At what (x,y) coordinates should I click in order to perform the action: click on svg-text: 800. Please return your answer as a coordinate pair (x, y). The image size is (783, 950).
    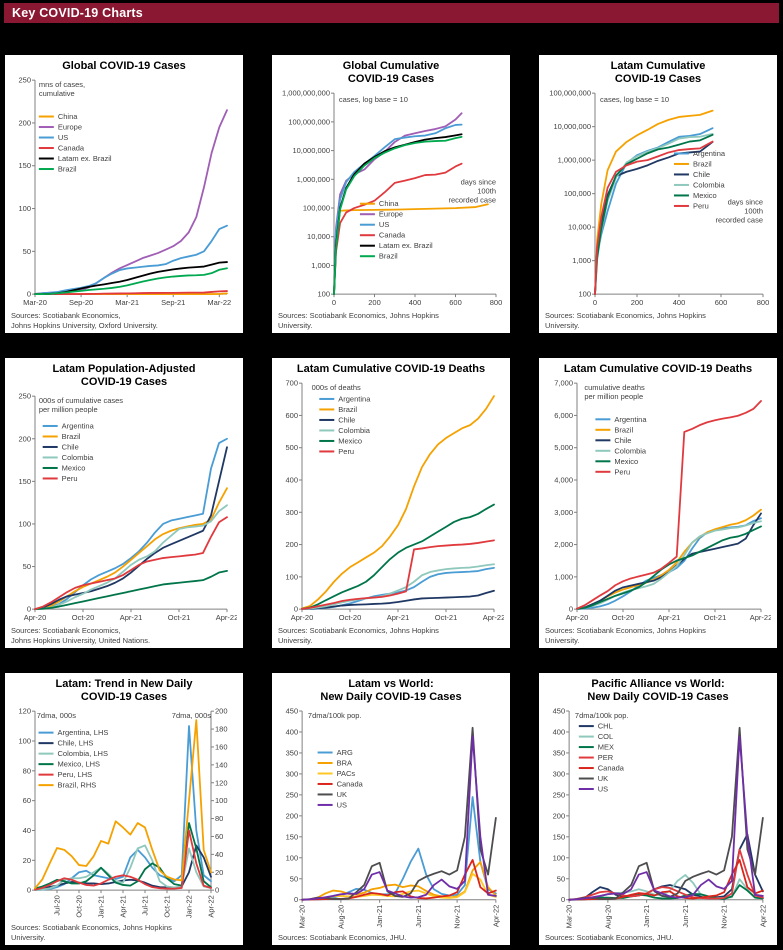
    Looking at the image, I should click on (496, 302).